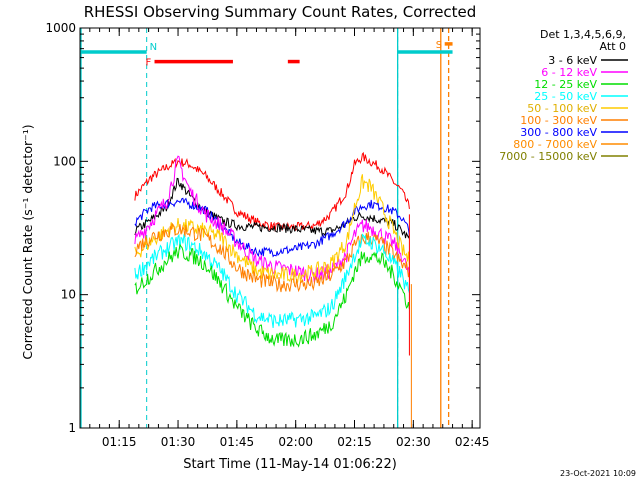 The height and width of the screenshot is (480, 640). Describe the element at coordinates (569, 72) in the screenshot. I see `legend-entry-label-1: 6 - 12 keV` at that location.